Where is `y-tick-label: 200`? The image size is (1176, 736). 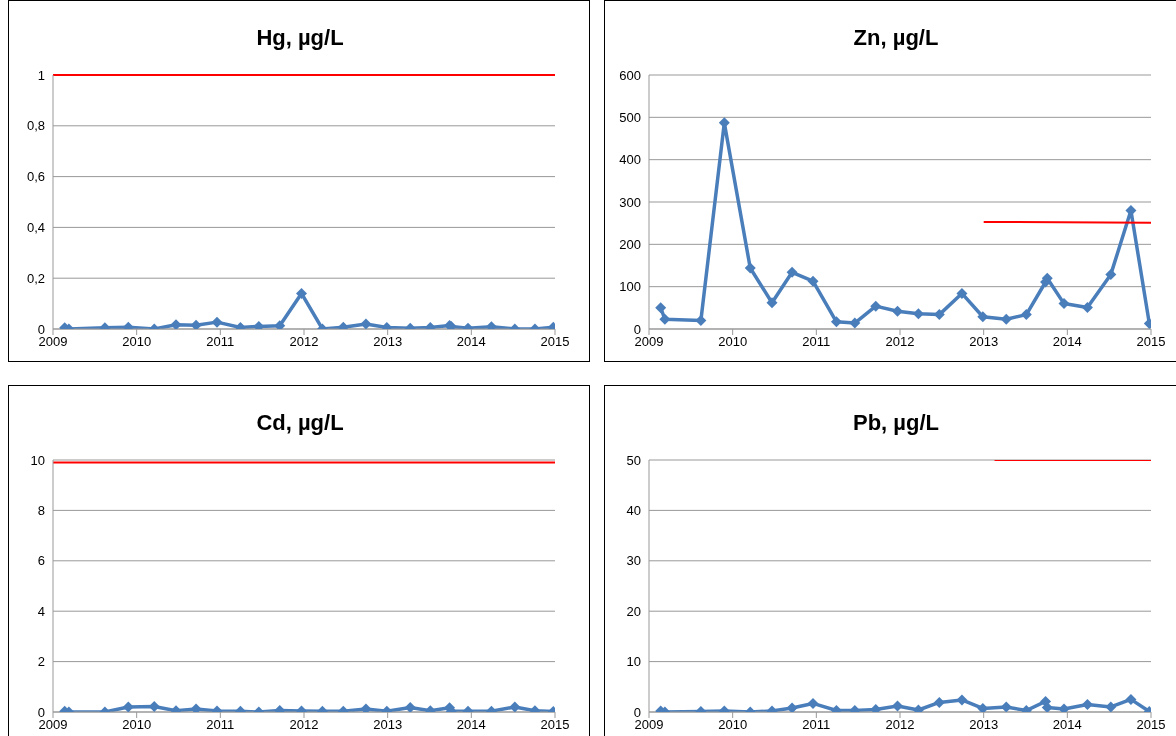 y-tick-label: 200 is located at coordinates (630, 244).